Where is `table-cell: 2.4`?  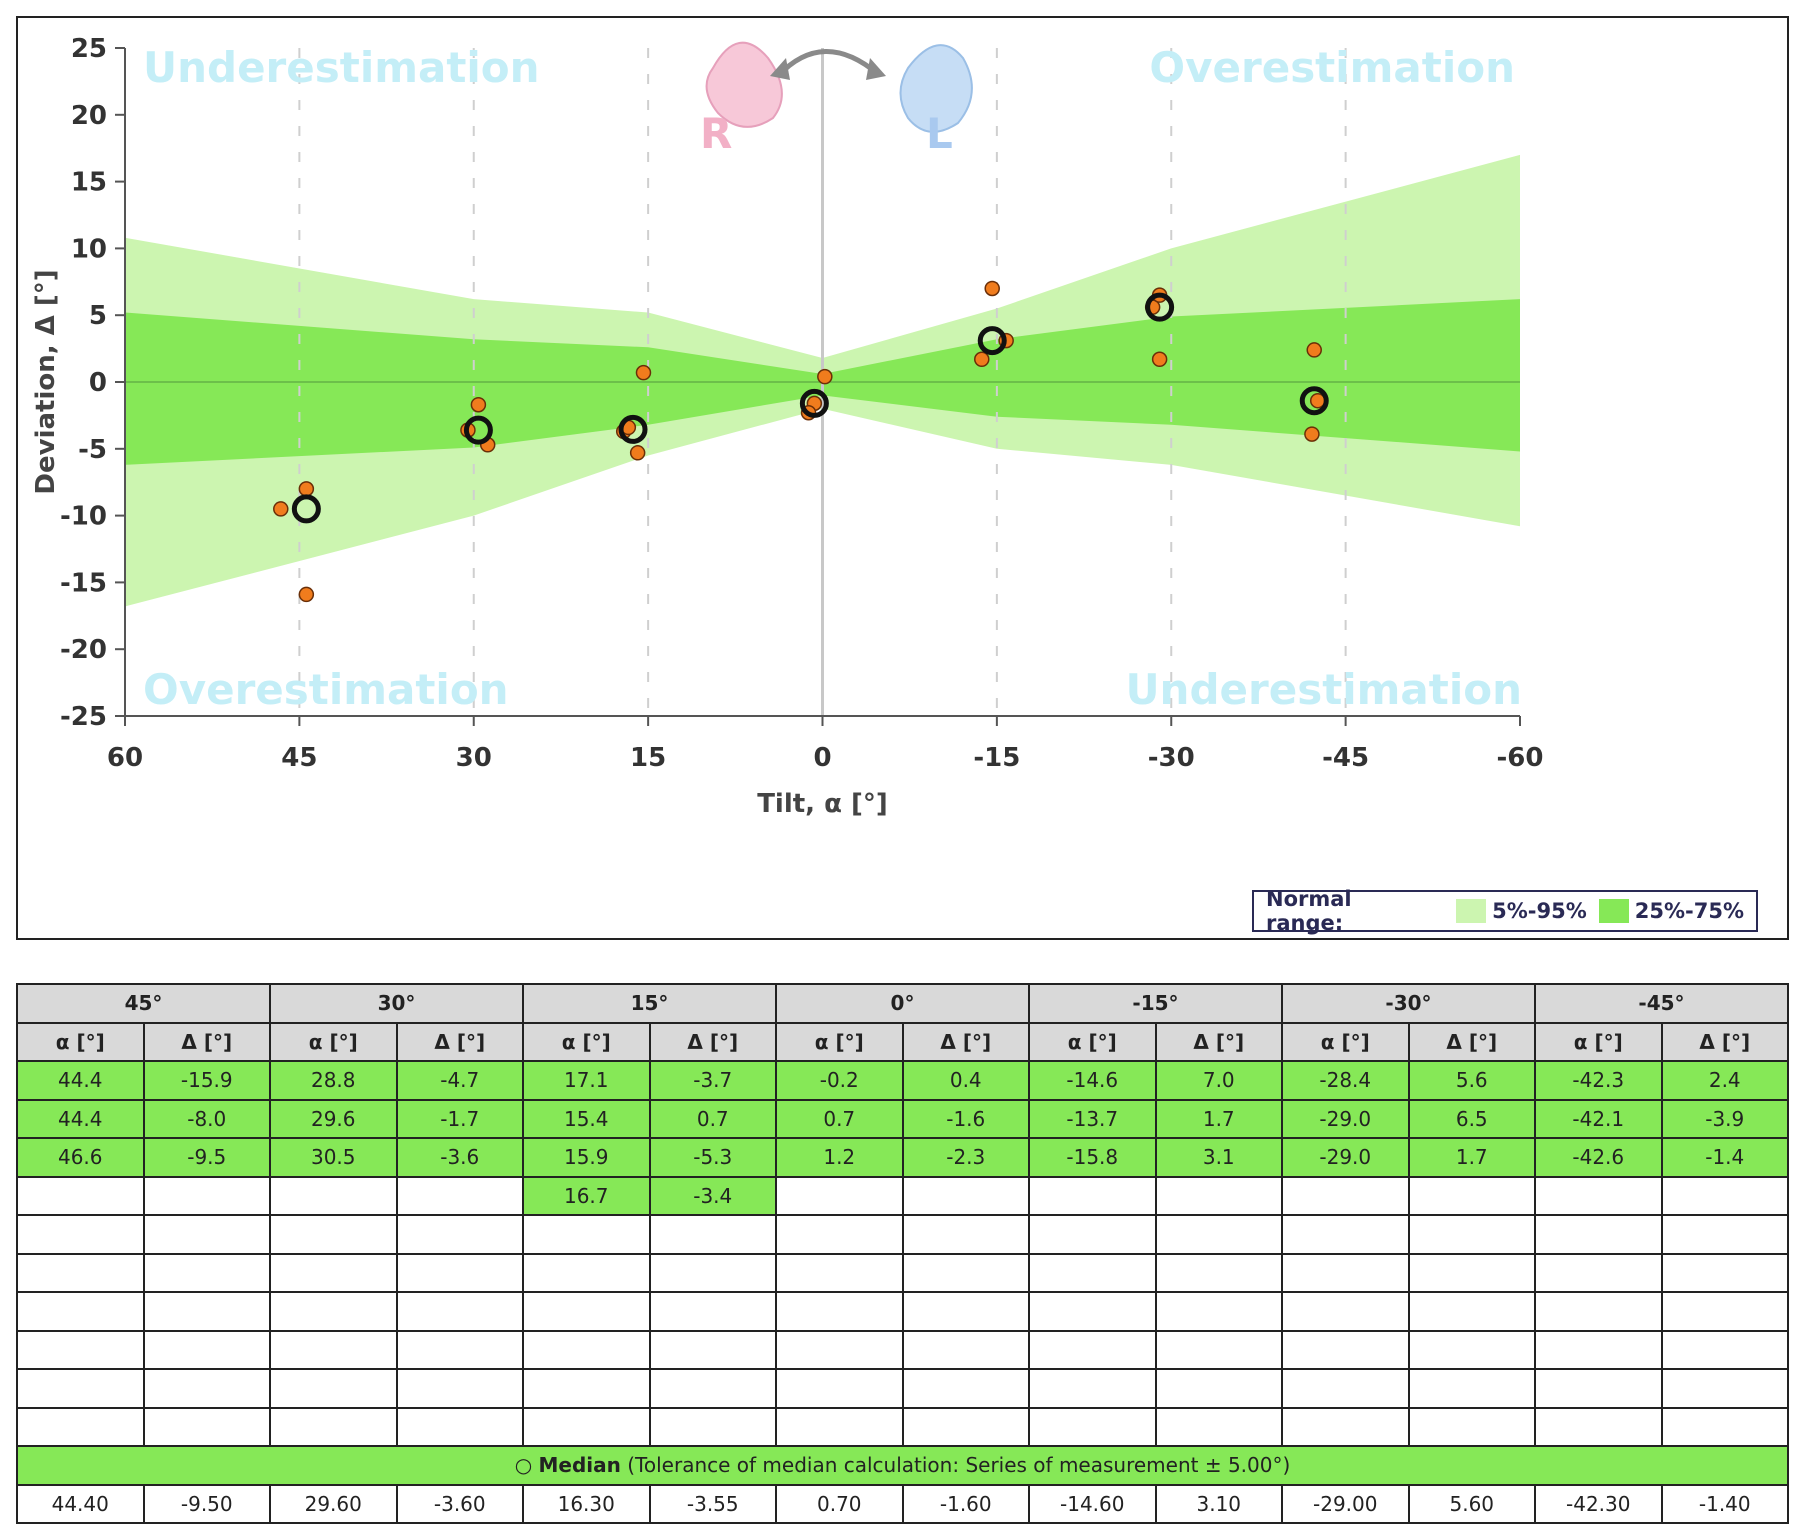 table-cell: 2.4 is located at coordinates (1724, 1080).